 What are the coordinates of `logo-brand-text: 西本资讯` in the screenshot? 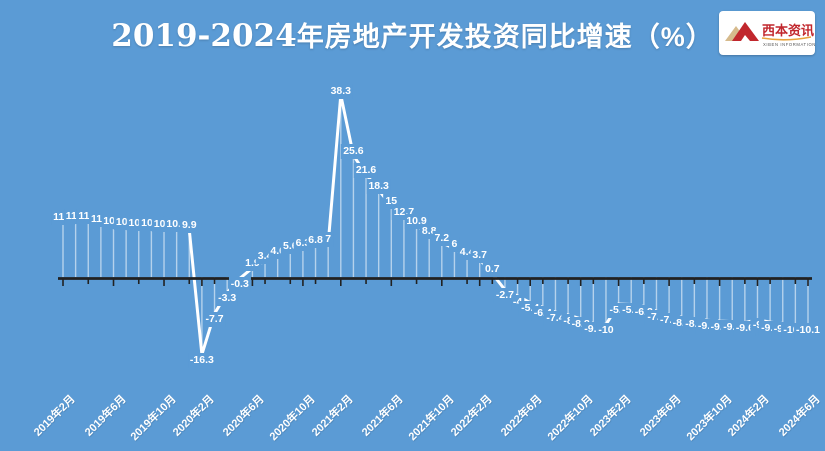 It's located at (788, 30).